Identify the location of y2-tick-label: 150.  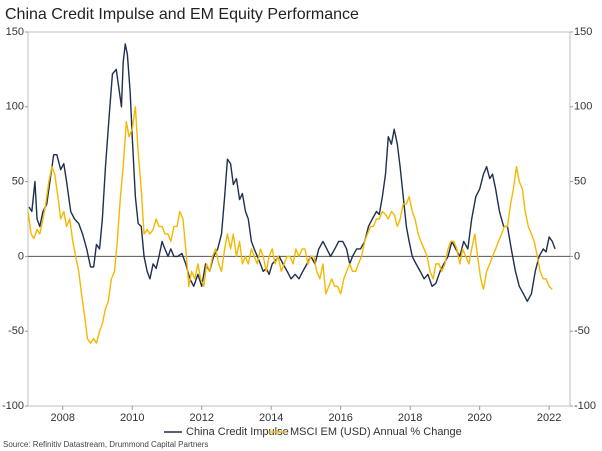
(583, 32).